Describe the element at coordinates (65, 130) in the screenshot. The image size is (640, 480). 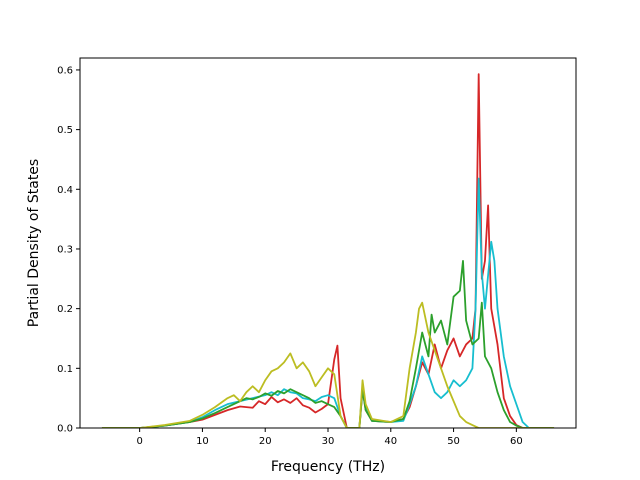
I see `y-tick-label: 0.5` at that location.